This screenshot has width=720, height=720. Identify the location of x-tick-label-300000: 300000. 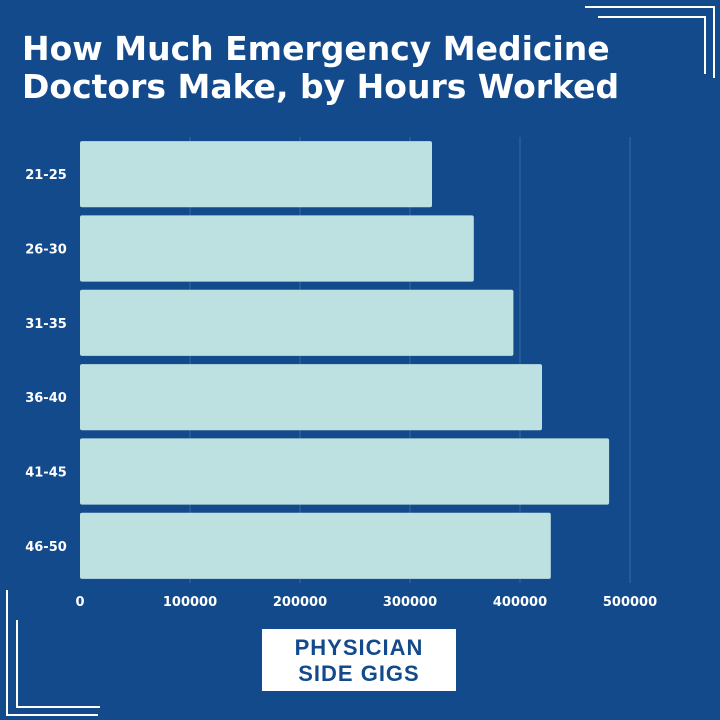
(410, 602).